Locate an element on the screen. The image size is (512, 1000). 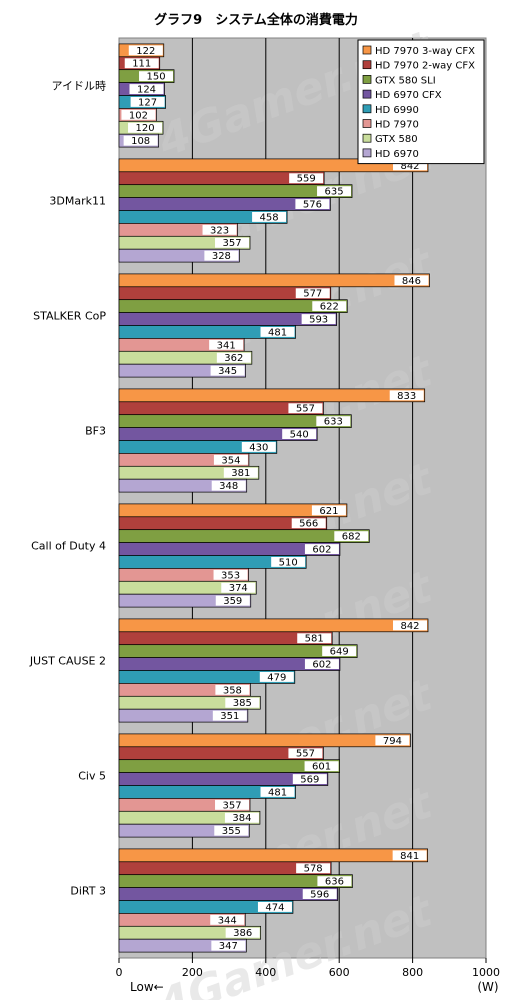
value-label: 111 is located at coordinates (141, 64).